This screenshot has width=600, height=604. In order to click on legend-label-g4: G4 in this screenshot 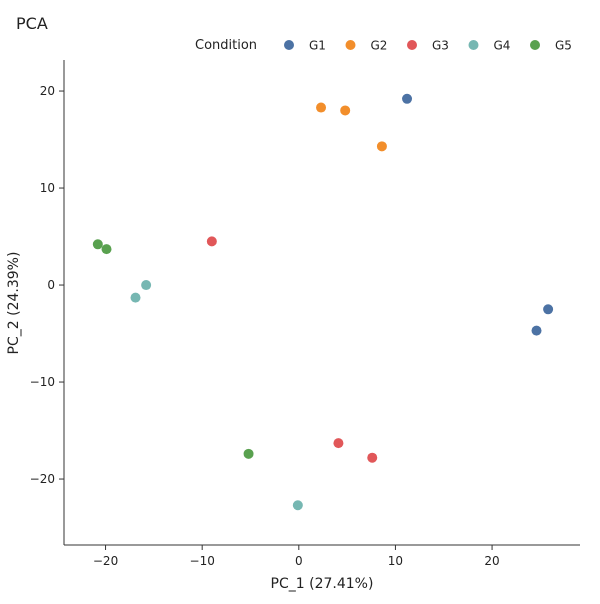, I will do `click(502, 46)`.